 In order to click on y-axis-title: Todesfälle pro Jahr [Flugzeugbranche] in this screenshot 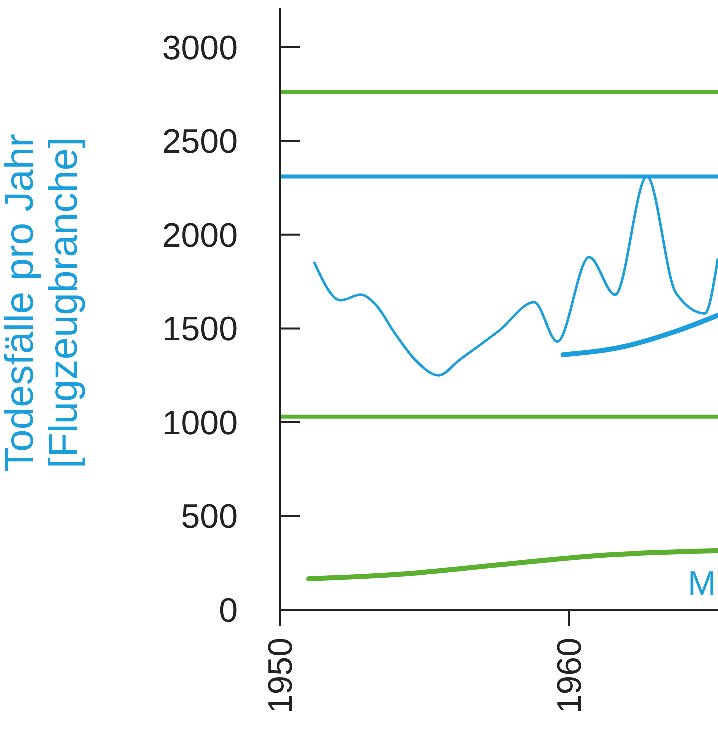, I will do `click(43, 303)`.